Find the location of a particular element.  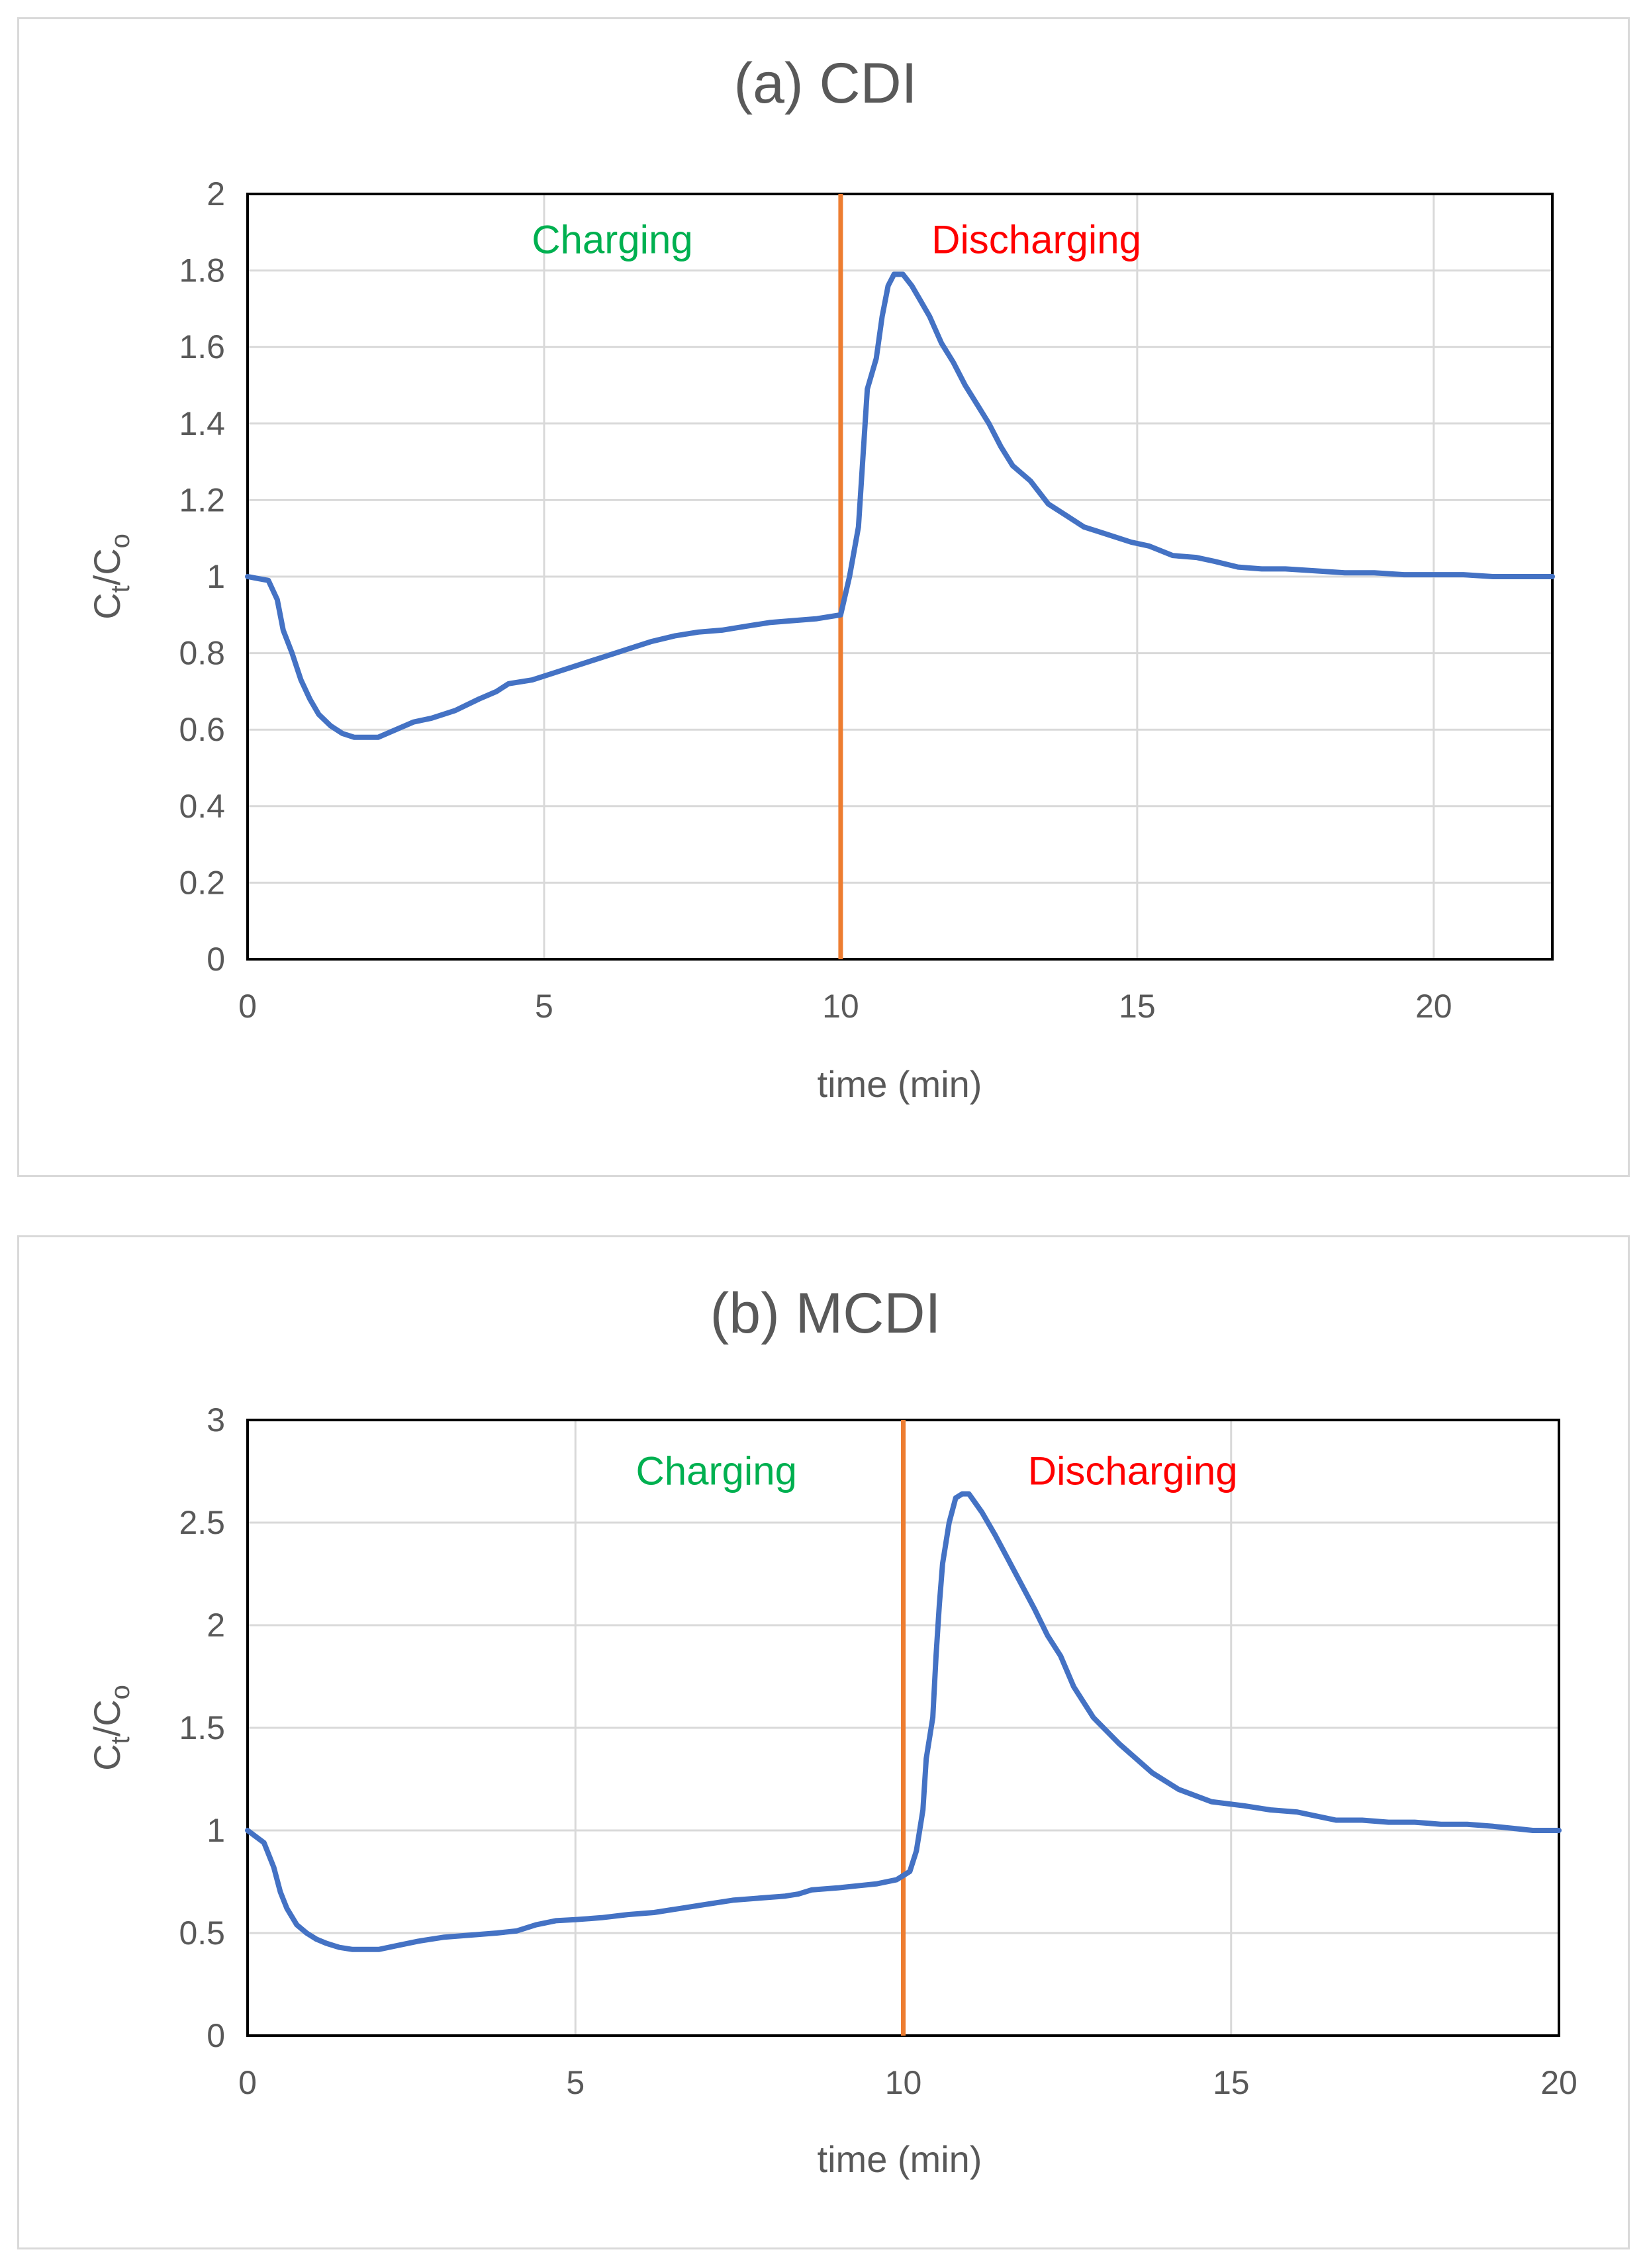

y-tick-label: 0.5 is located at coordinates (202, 1933).